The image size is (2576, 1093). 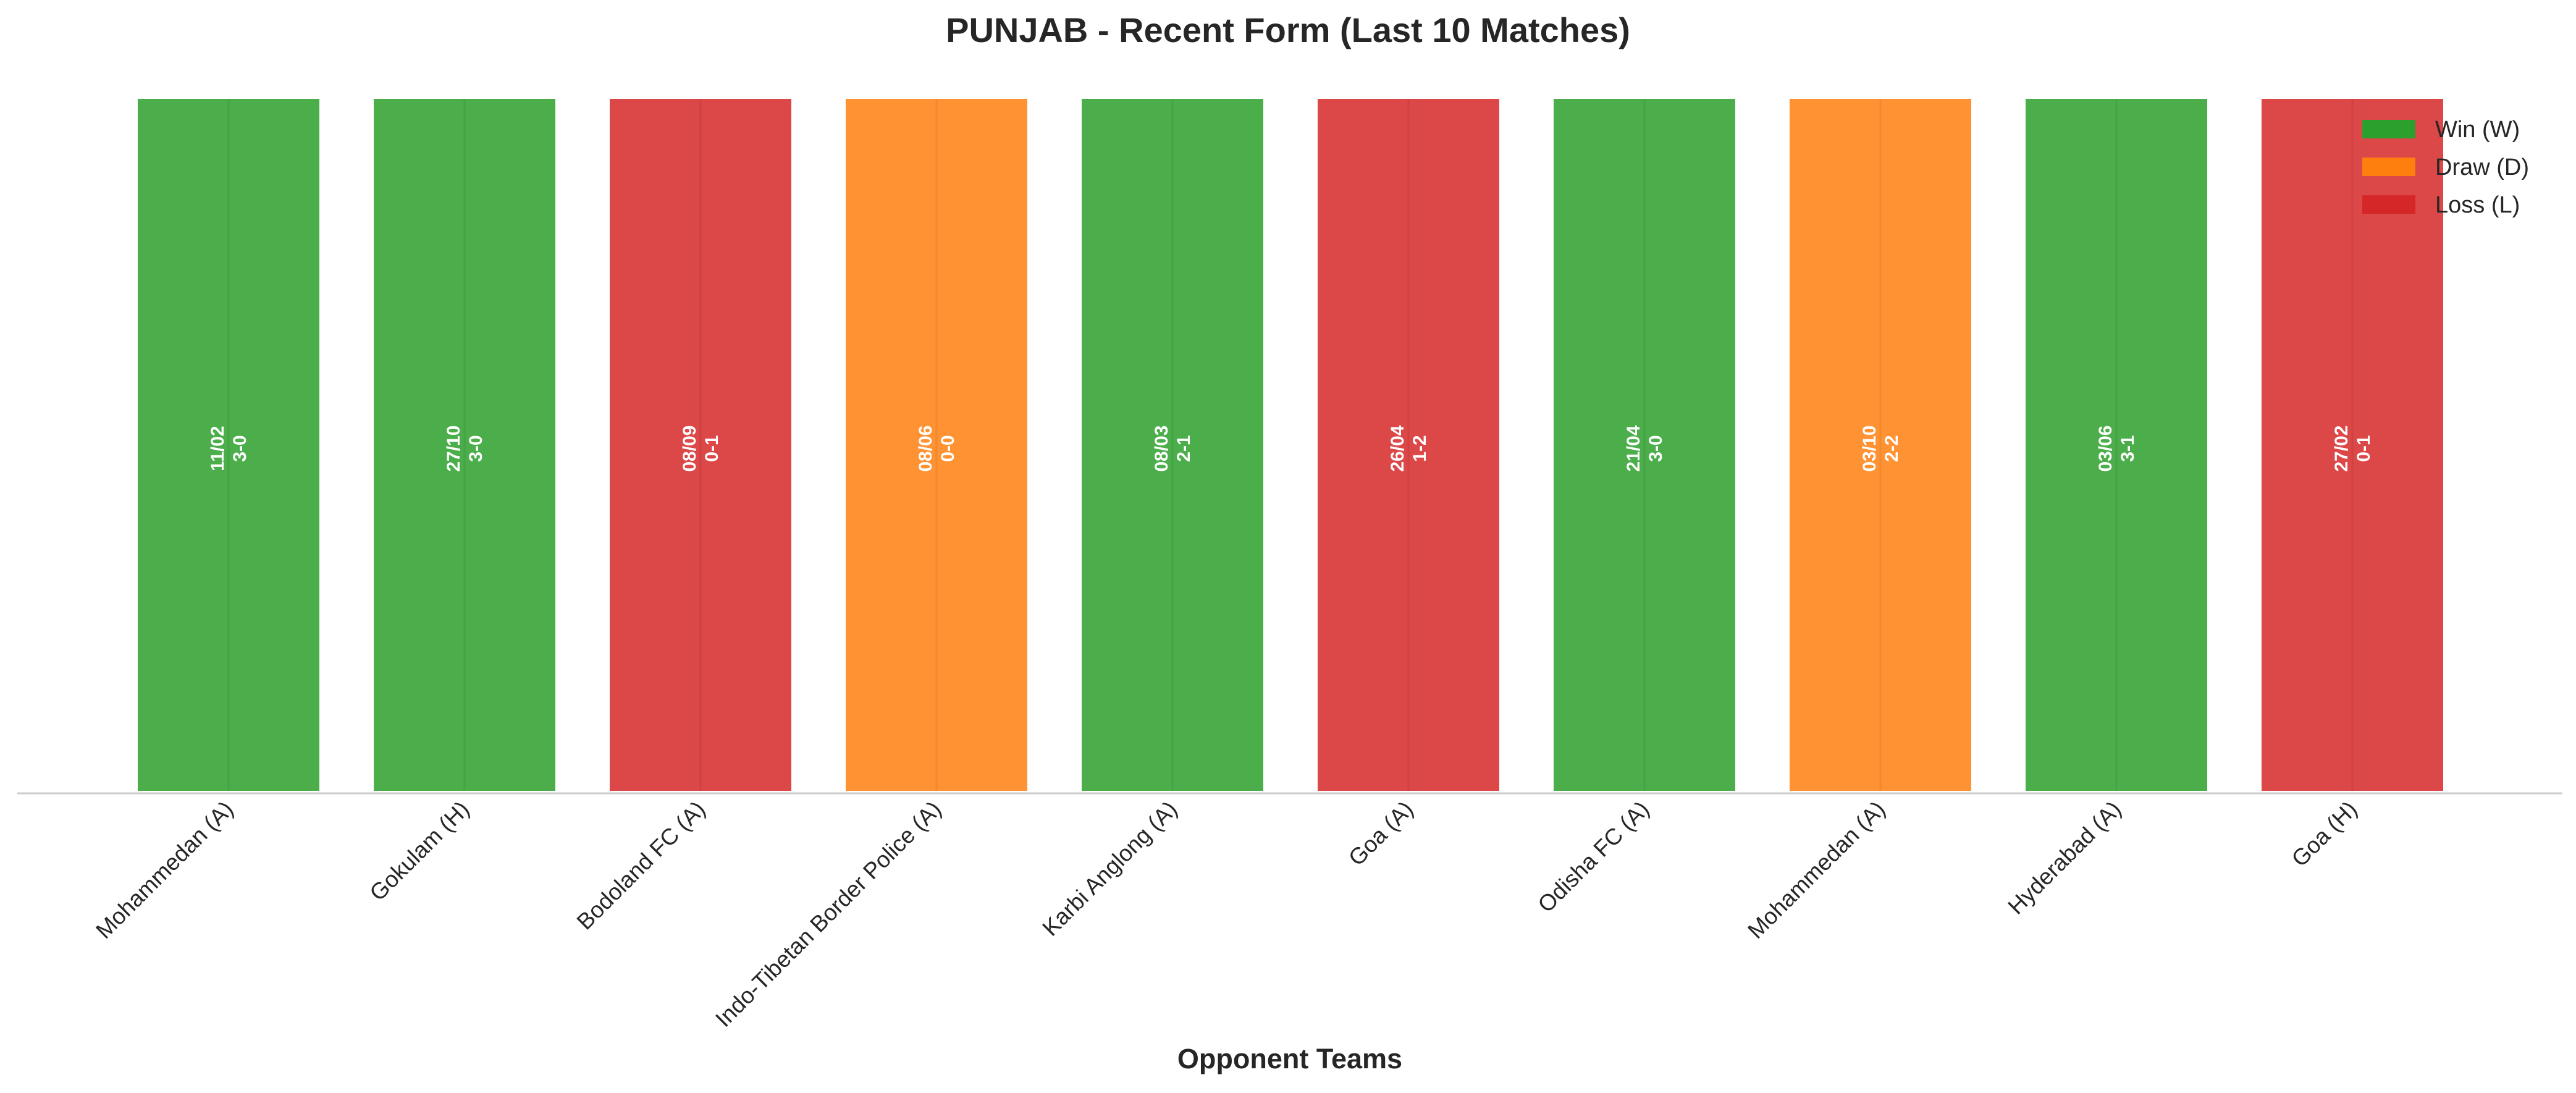 I want to click on bar-score-label: 2-1, so click(x=1184, y=449).